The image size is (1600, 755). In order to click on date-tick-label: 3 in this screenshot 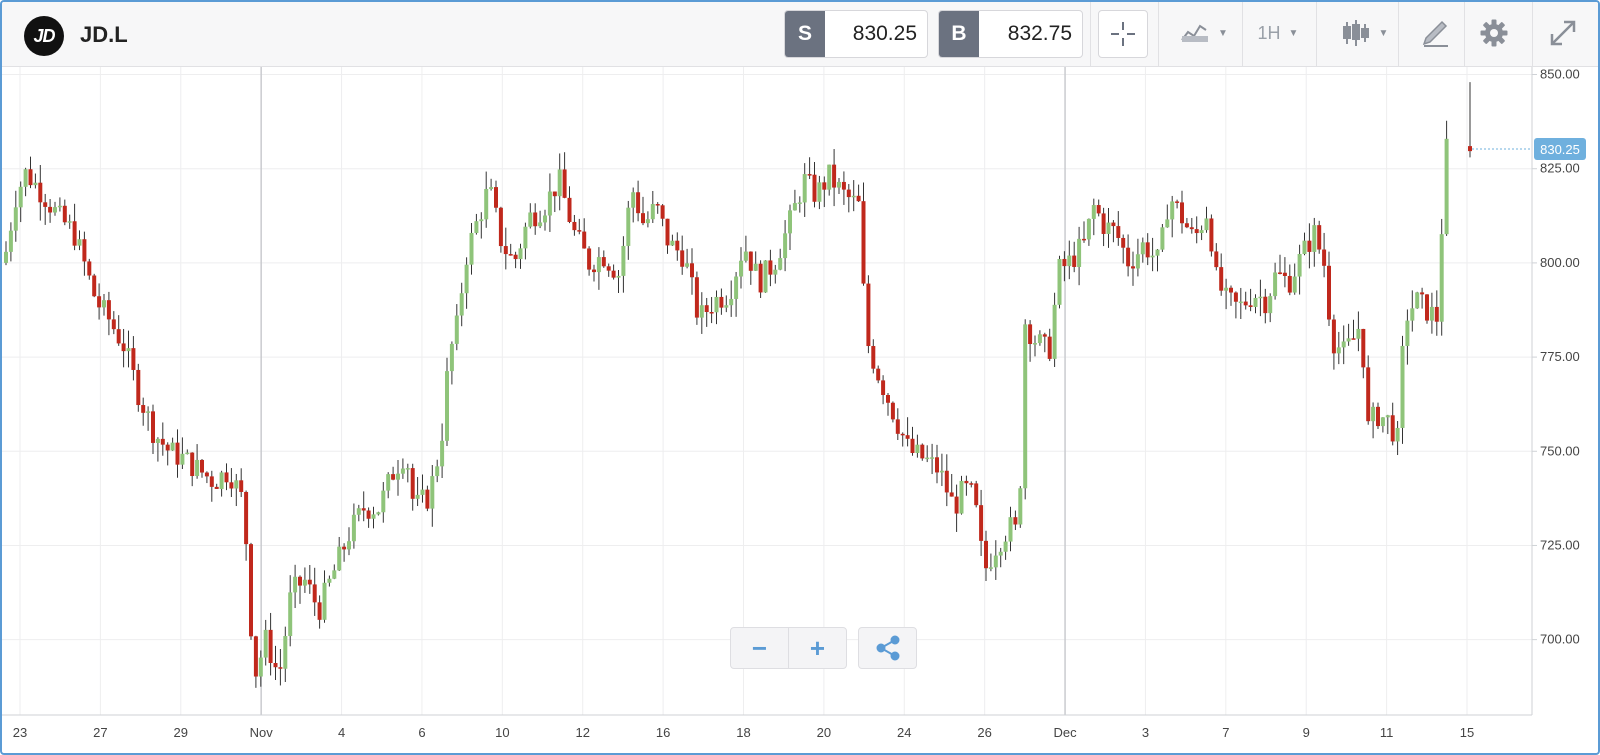, I will do `click(1145, 732)`.